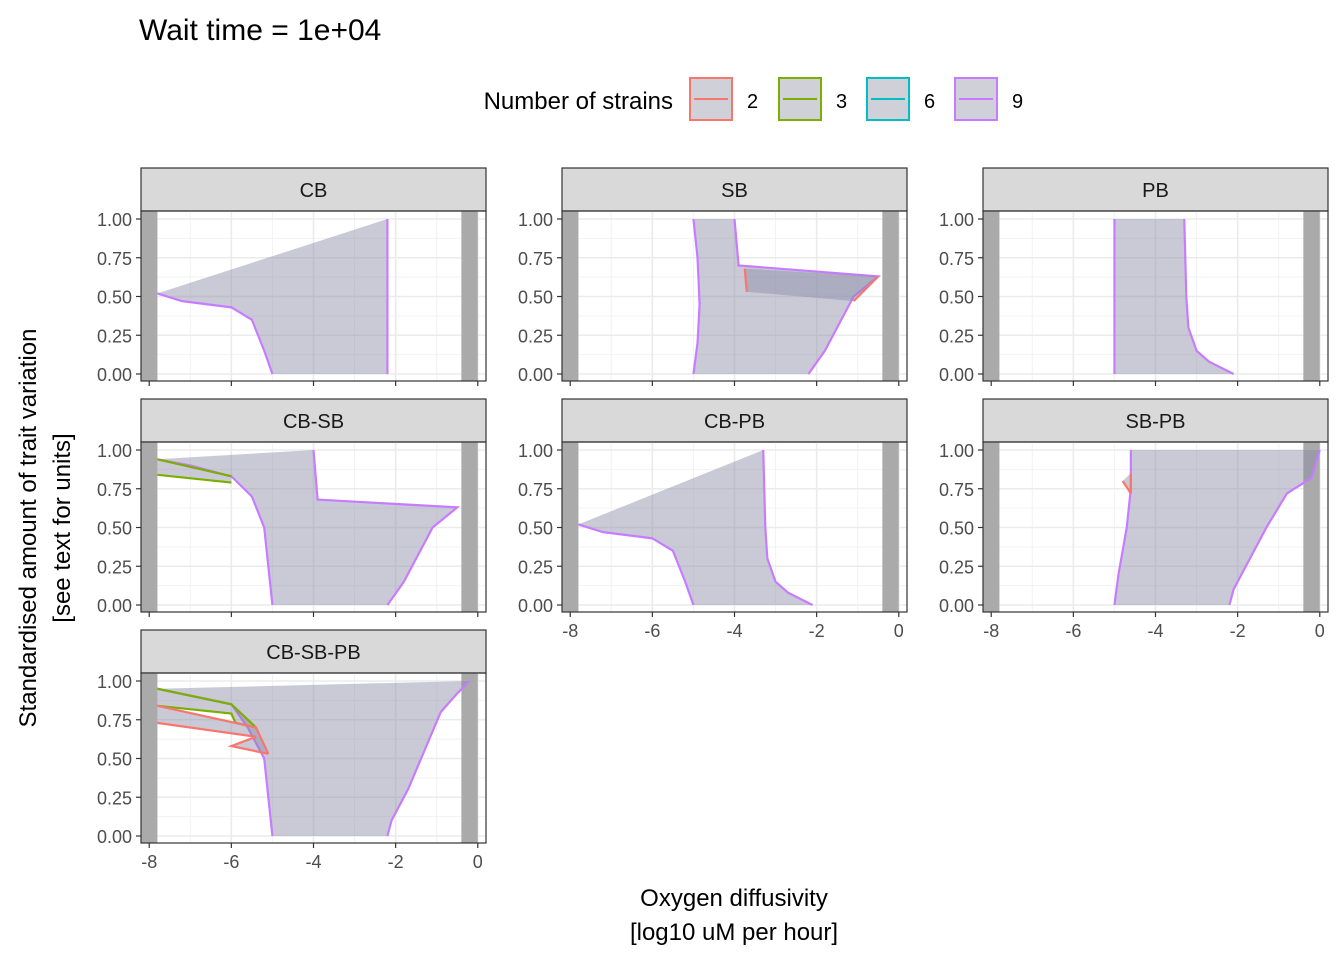  Describe the element at coordinates (292, 276) in the screenshot. I see `facet-CB: CB 0.00 0.25 0.50 0.75 1.00` at that location.